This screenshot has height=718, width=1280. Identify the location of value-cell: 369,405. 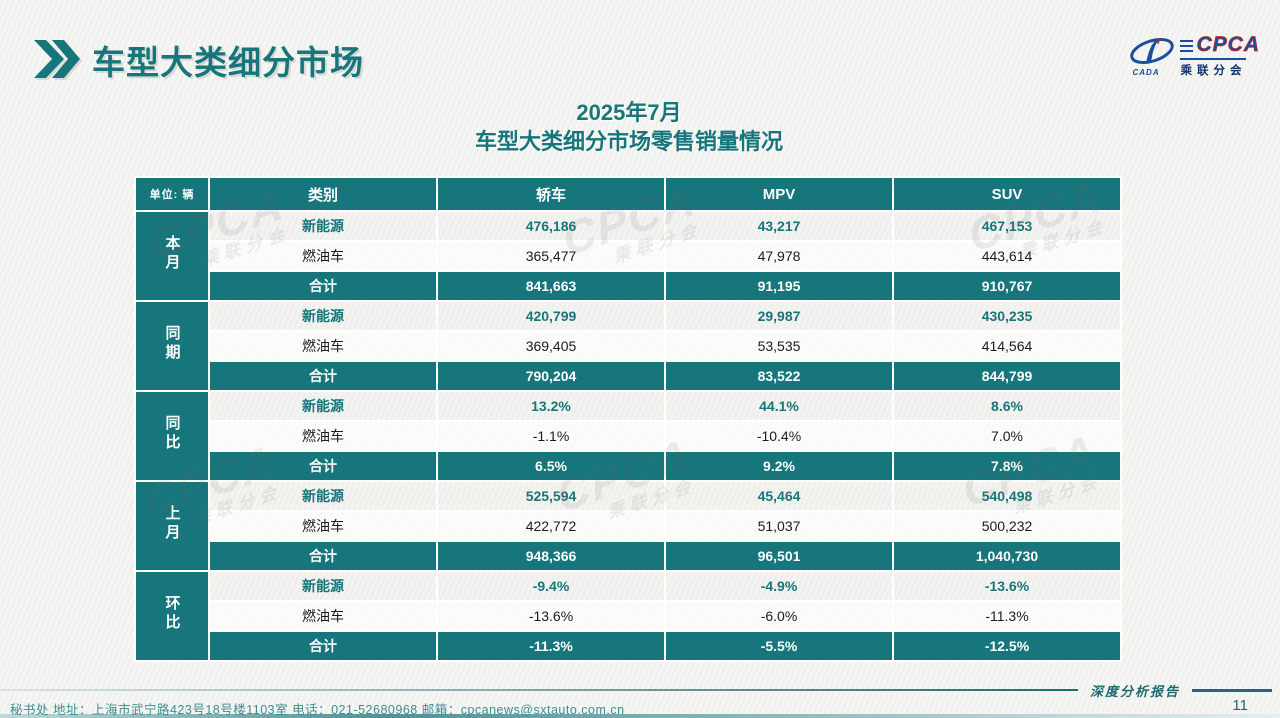
(551, 346).